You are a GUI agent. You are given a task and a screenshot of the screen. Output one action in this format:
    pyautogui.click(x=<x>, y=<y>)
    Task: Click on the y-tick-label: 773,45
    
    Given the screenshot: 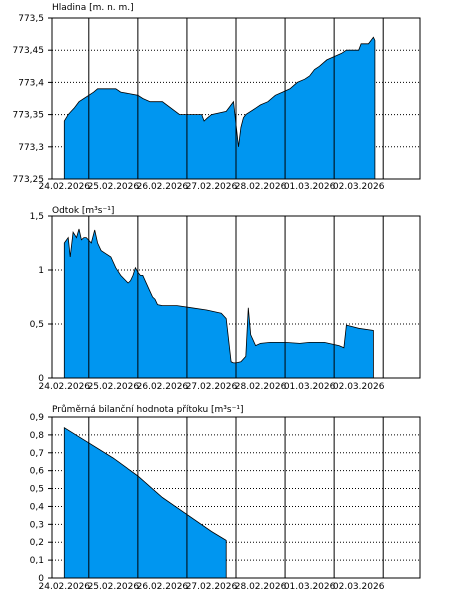 What is the action you would take?
    pyautogui.click(x=29, y=51)
    